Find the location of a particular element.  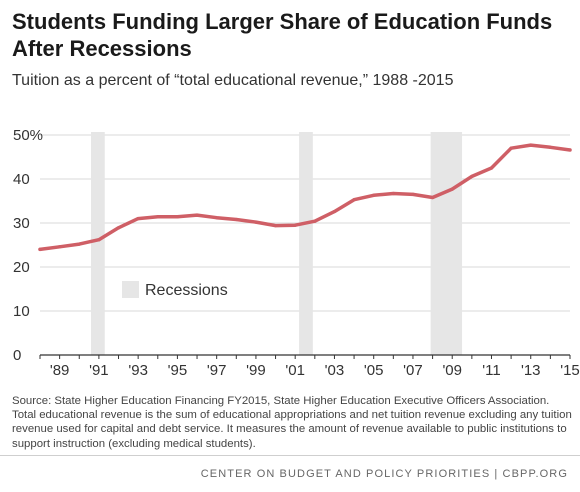

x-tick-label: '03 is located at coordinates (335, 370).